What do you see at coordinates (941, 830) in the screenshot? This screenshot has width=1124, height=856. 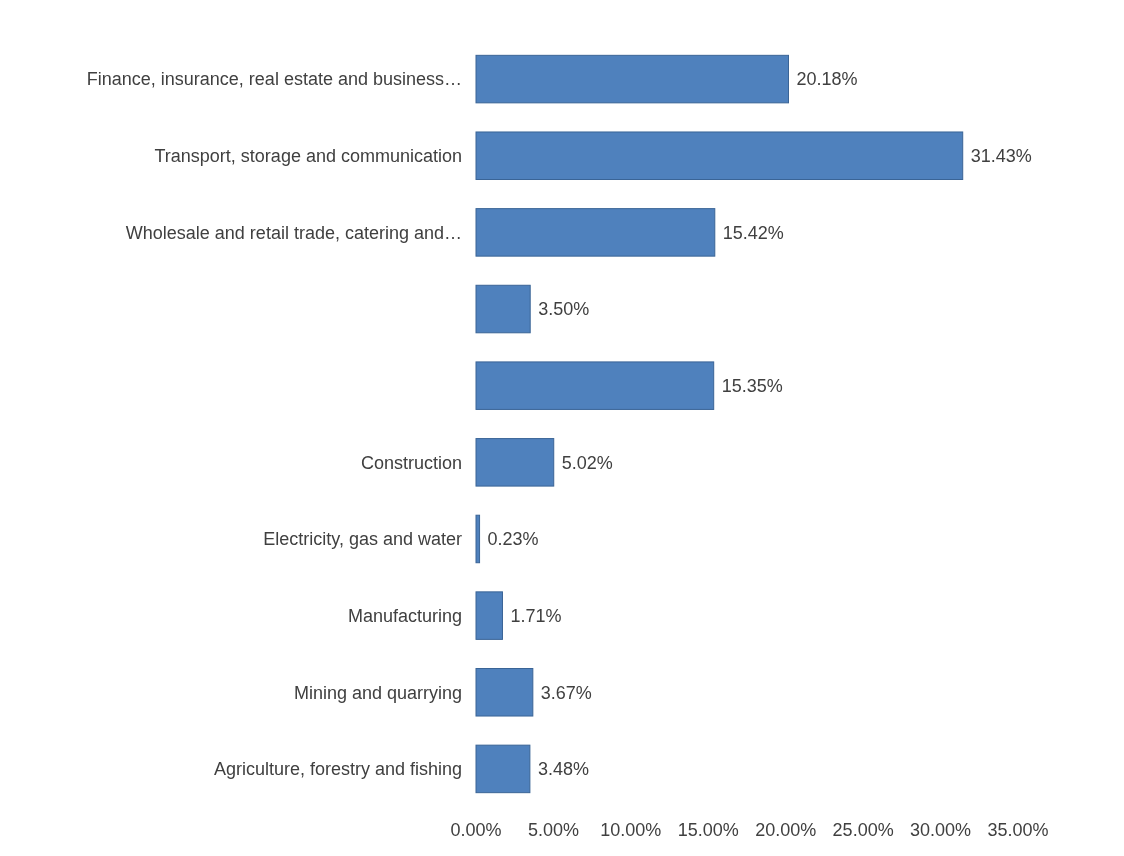 I see `x-tick-label: 30.00%` at bounding box center [941, 830].